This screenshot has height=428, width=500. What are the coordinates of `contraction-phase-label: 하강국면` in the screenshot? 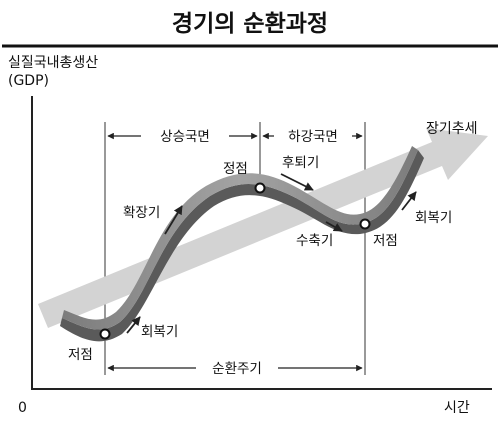 It's located at (313, 137).